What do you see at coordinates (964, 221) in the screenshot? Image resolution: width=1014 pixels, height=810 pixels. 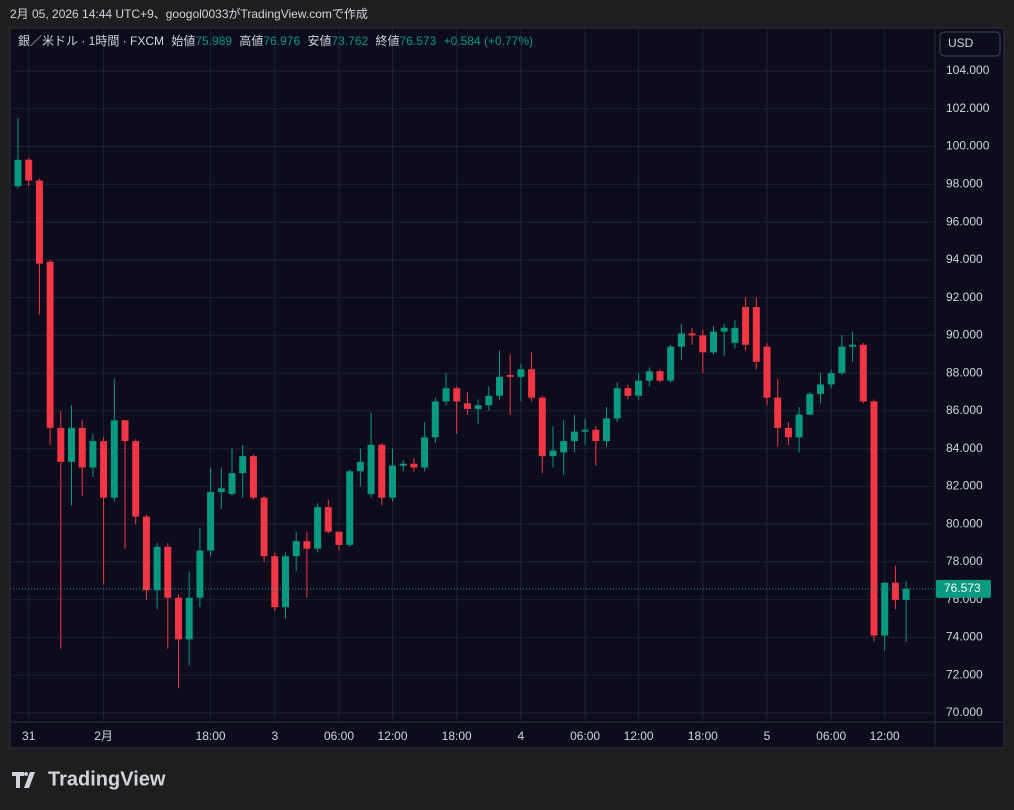 I see `y-tick-label: 96.000` at bounding box center [964, 221].